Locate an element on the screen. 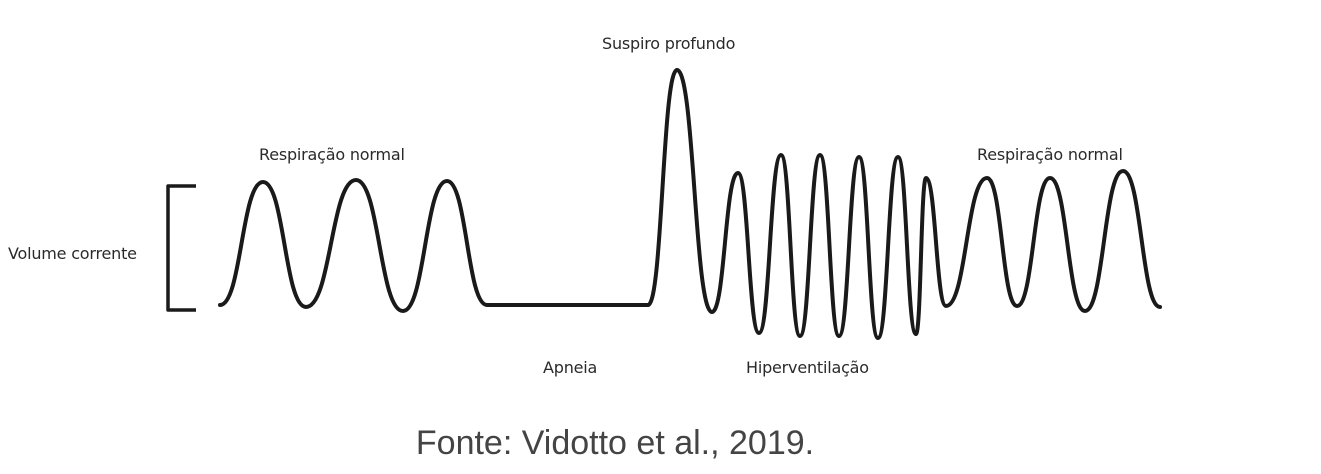 Image resolution: width=1321 pixels, height=474 pixels. tidal-volume-bracket is located at coordinates (181, 248).